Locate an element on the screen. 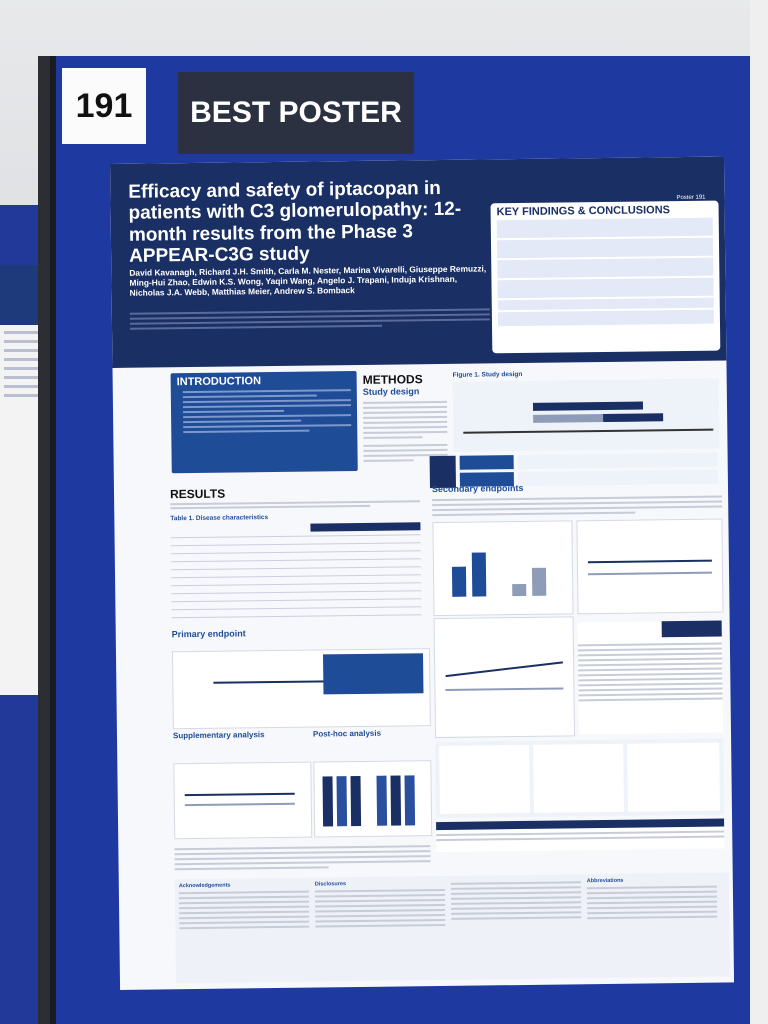 The width and height of the screenshot is (768, 1024). poster-number-card: 191 is located at coordinates (104, 106).